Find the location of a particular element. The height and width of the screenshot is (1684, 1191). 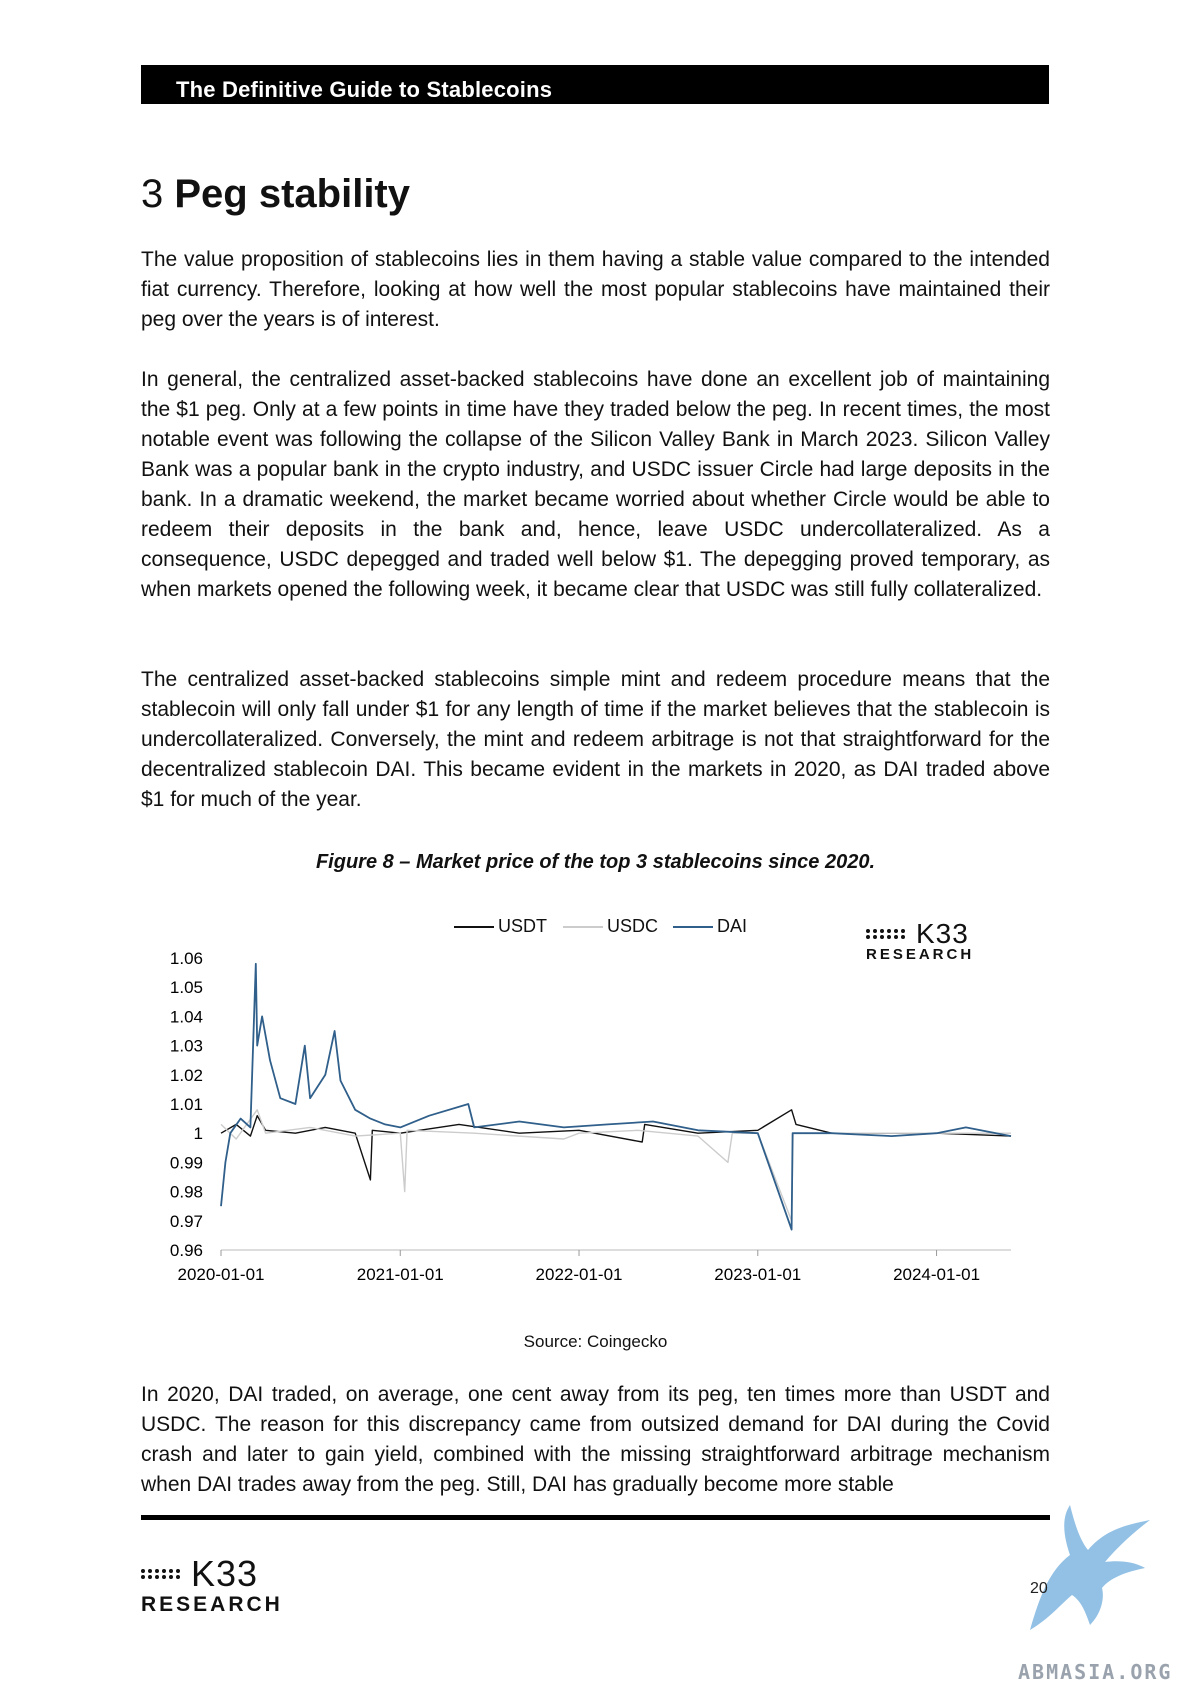

section-title: 3 Peg stability is located at coordinates (275, 194).